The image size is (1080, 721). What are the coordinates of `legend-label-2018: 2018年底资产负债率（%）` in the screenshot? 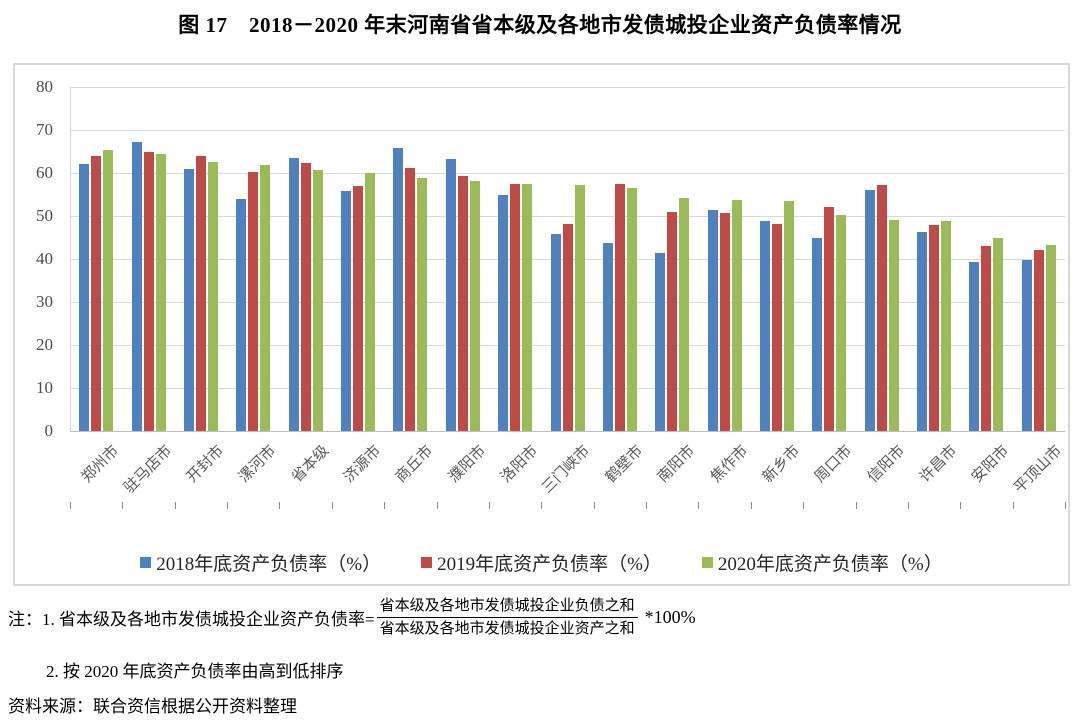 It's located at (269, 564).